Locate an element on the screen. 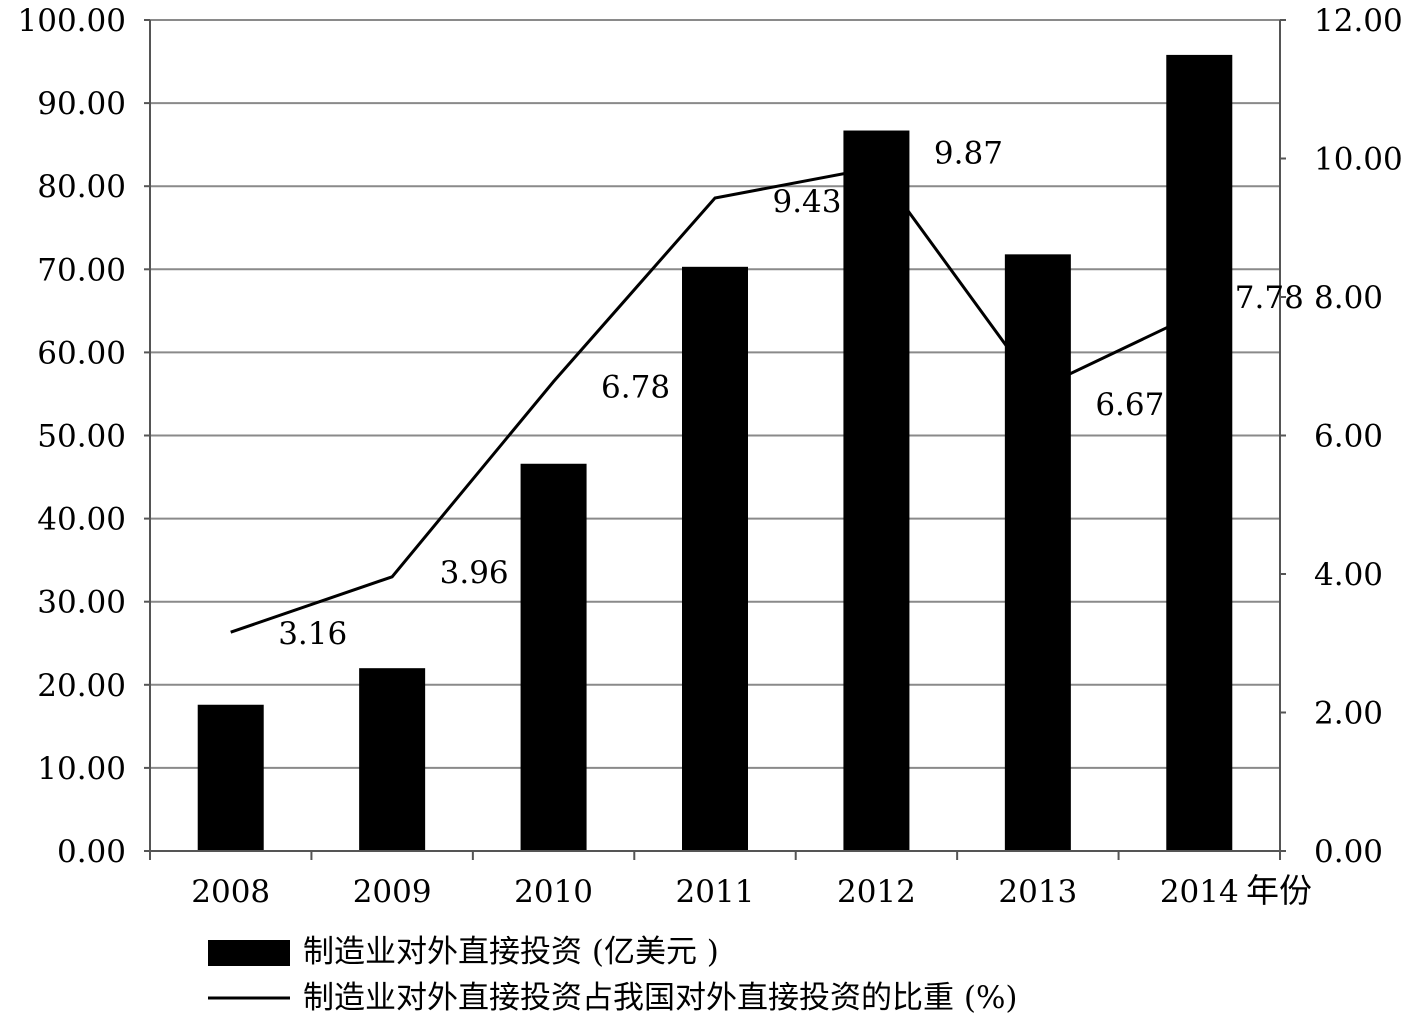 This screenshot has width=1417, height=1018. x-axis-tick-label: 2011 is located at coordinates (715, 892).